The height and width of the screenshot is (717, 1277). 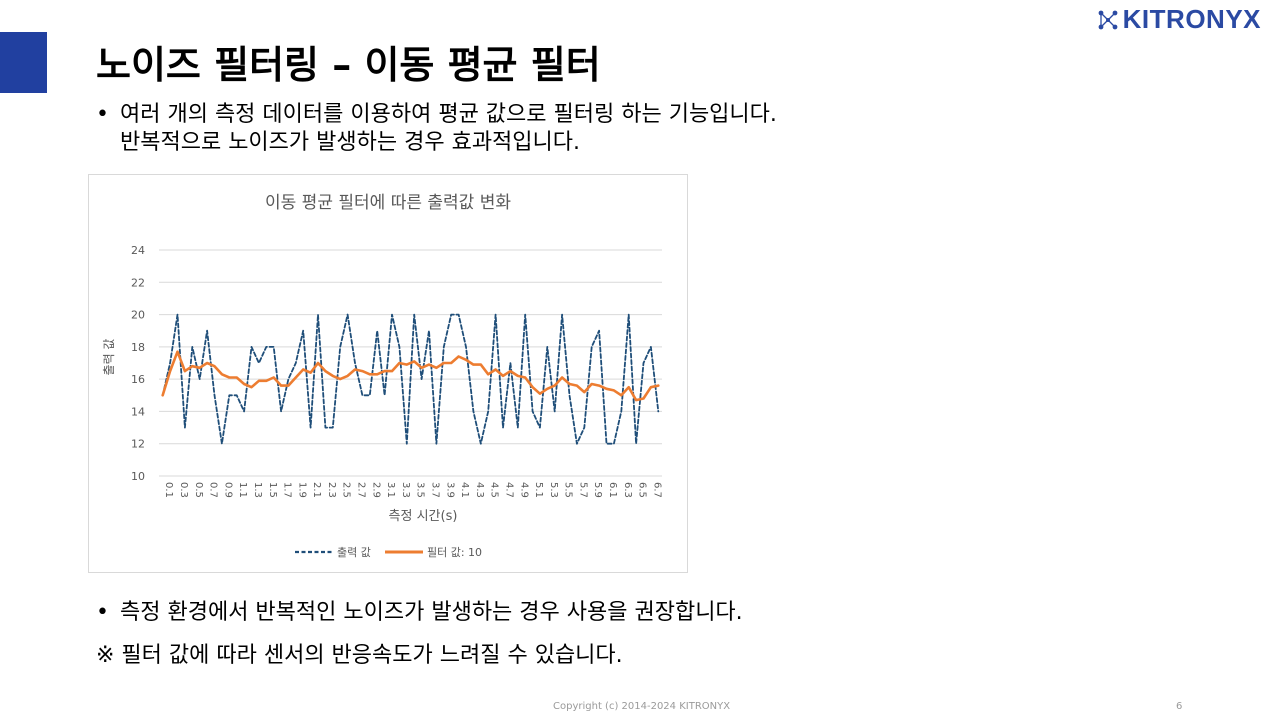 I want to click on y-tick-label: 18, so click(x=138, y=347).